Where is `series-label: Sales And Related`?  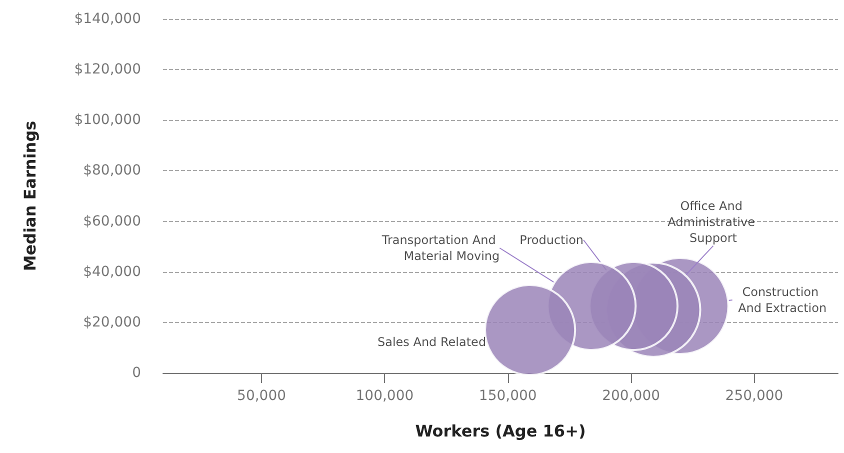 series-label: Sales And Related is located at coordinates (431, 342).